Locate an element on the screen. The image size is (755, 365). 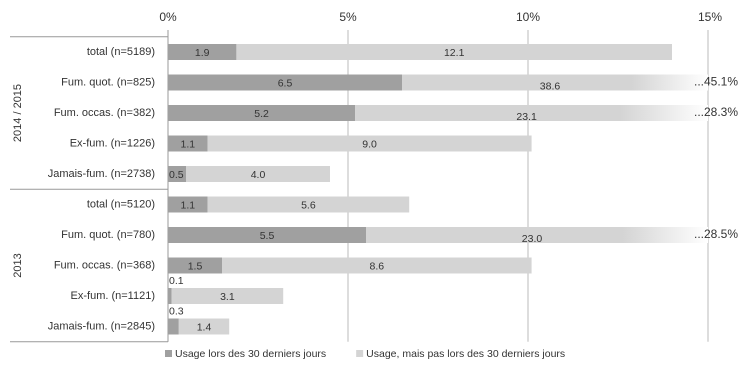
value-label: 12.1 is located at coordinates (454, 53).